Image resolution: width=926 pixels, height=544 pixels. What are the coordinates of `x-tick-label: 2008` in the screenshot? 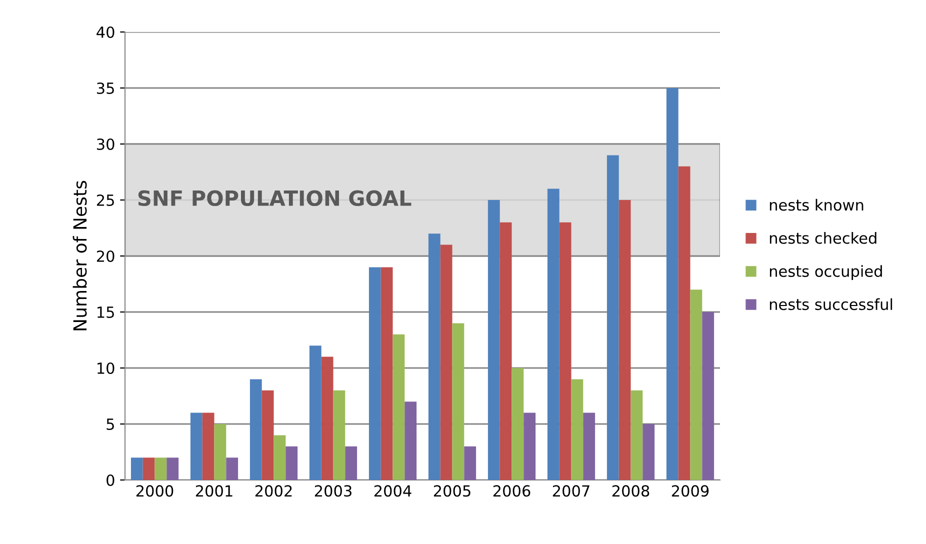 It's located at (631, 491).